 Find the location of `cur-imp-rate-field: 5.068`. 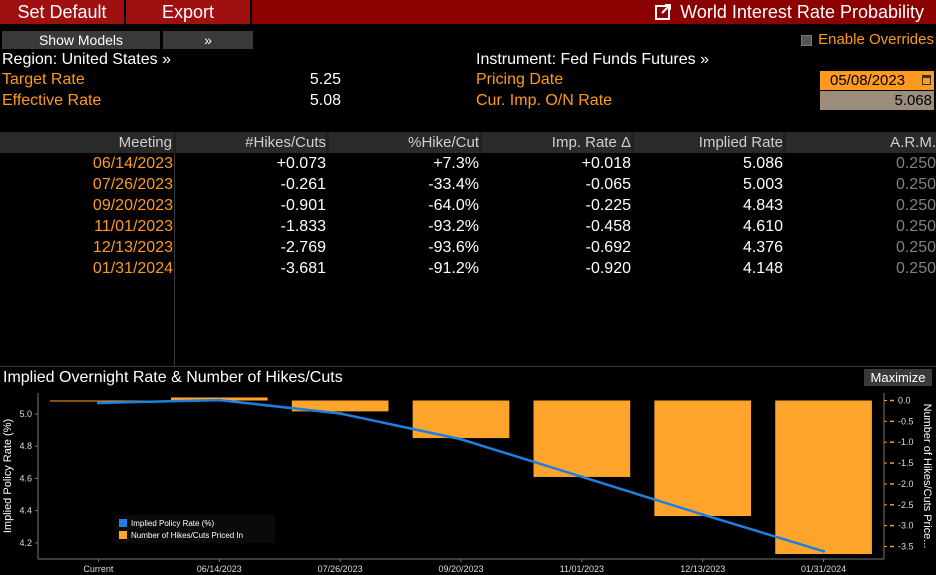

cur-imp-rate-field: 5.068 is located at coordinates (877, 100).